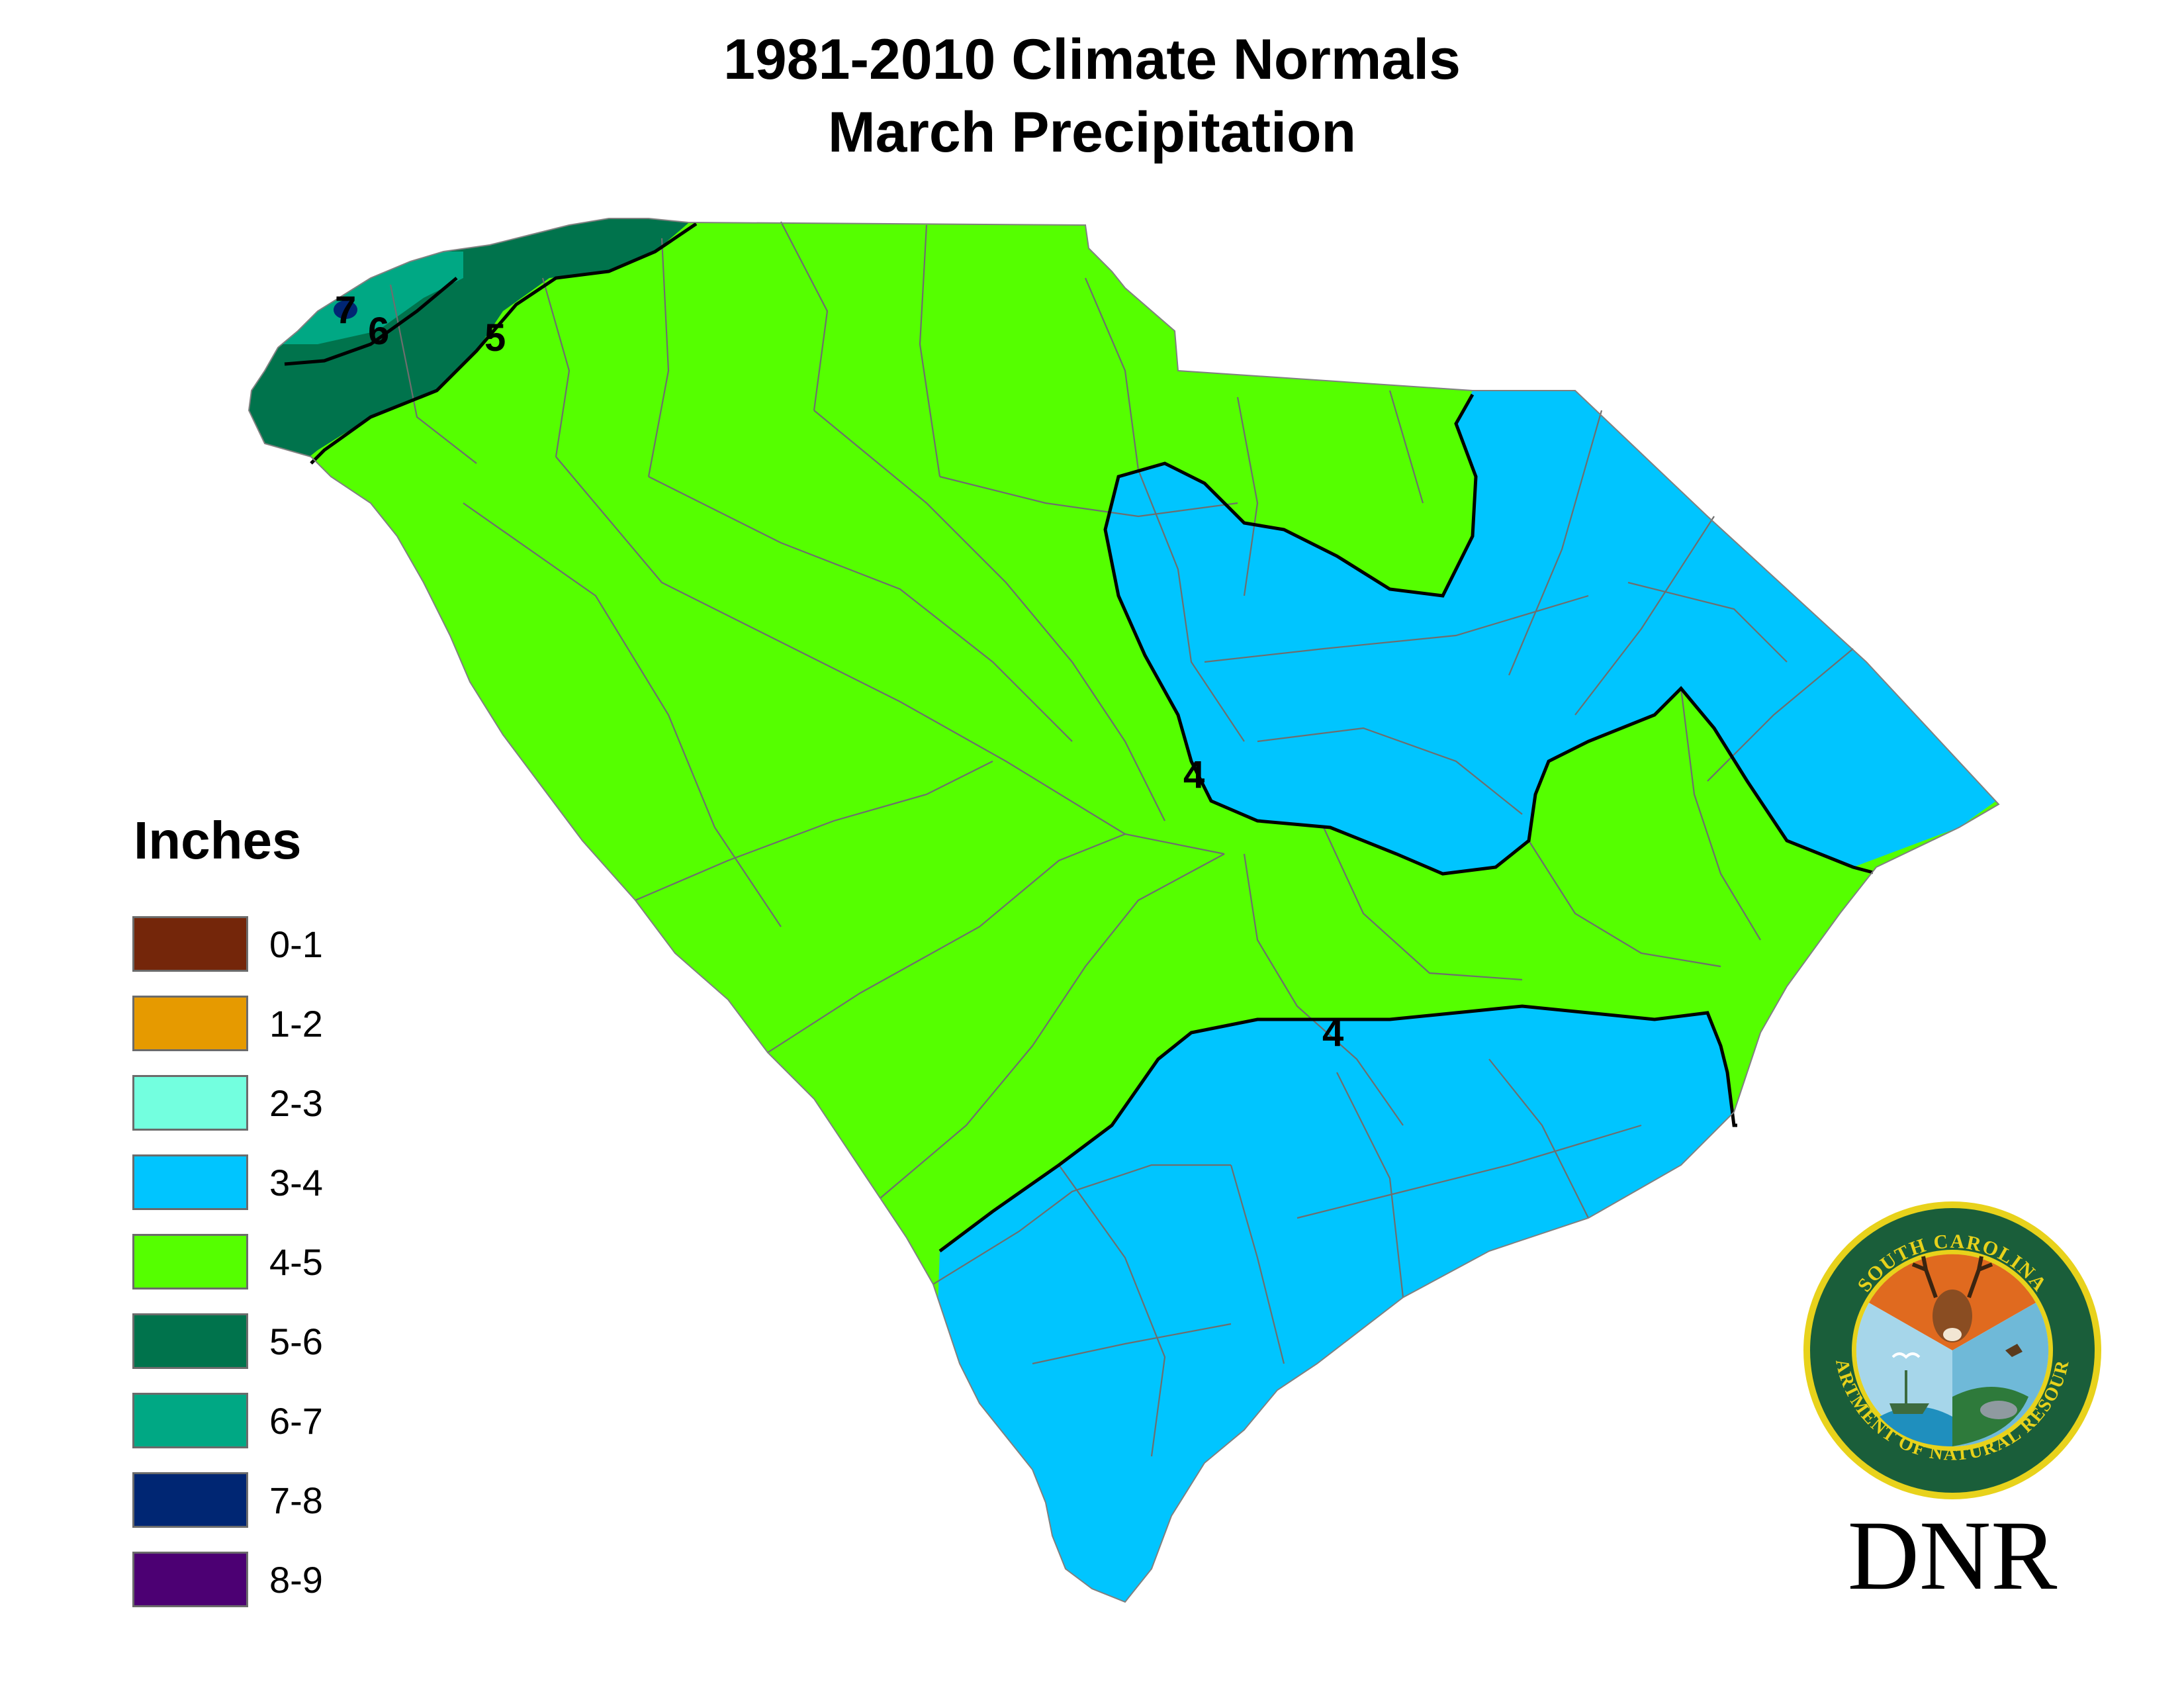  I want to click on legend-item: 0-1, so click(228, 944).